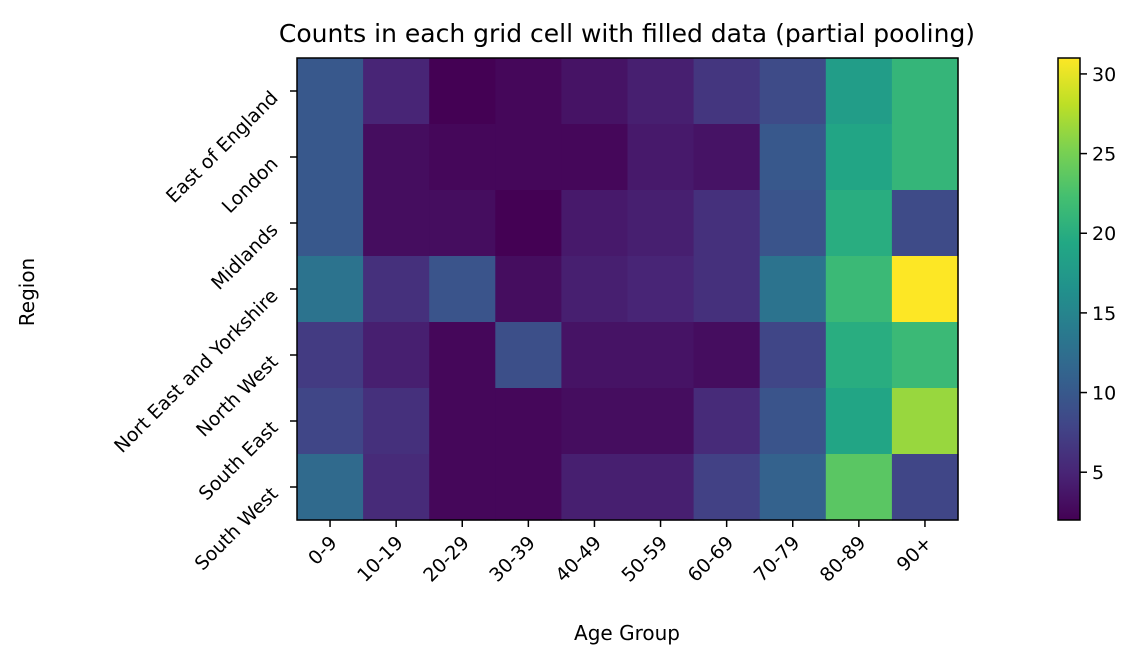 The image size is (1144, 662). I want to click on y-tick-label: London, so click(250, 185).